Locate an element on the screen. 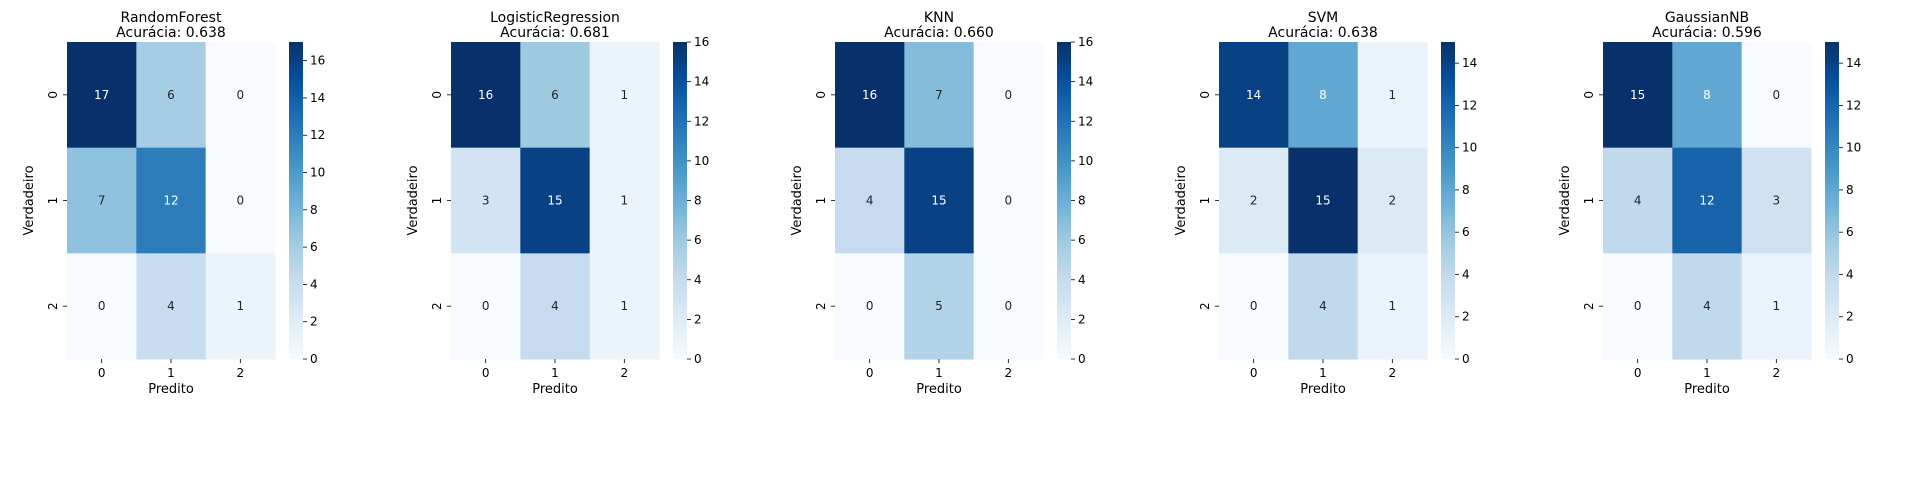  panel-title: GaussianNB is located at coordinates (1707, 18).